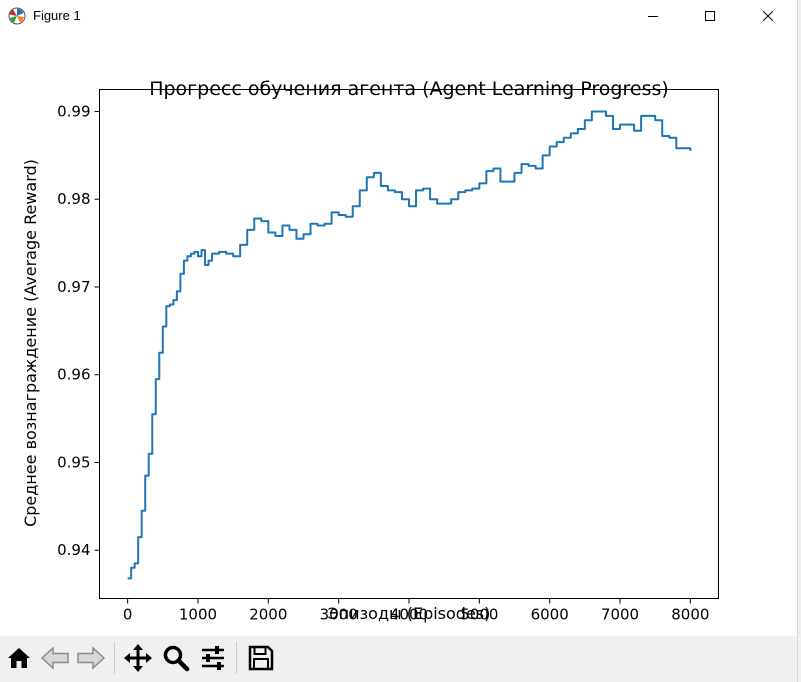 This screenshot has width=801, height=682. I want to click on y-tick-label: 0.99, so click(73, 111).